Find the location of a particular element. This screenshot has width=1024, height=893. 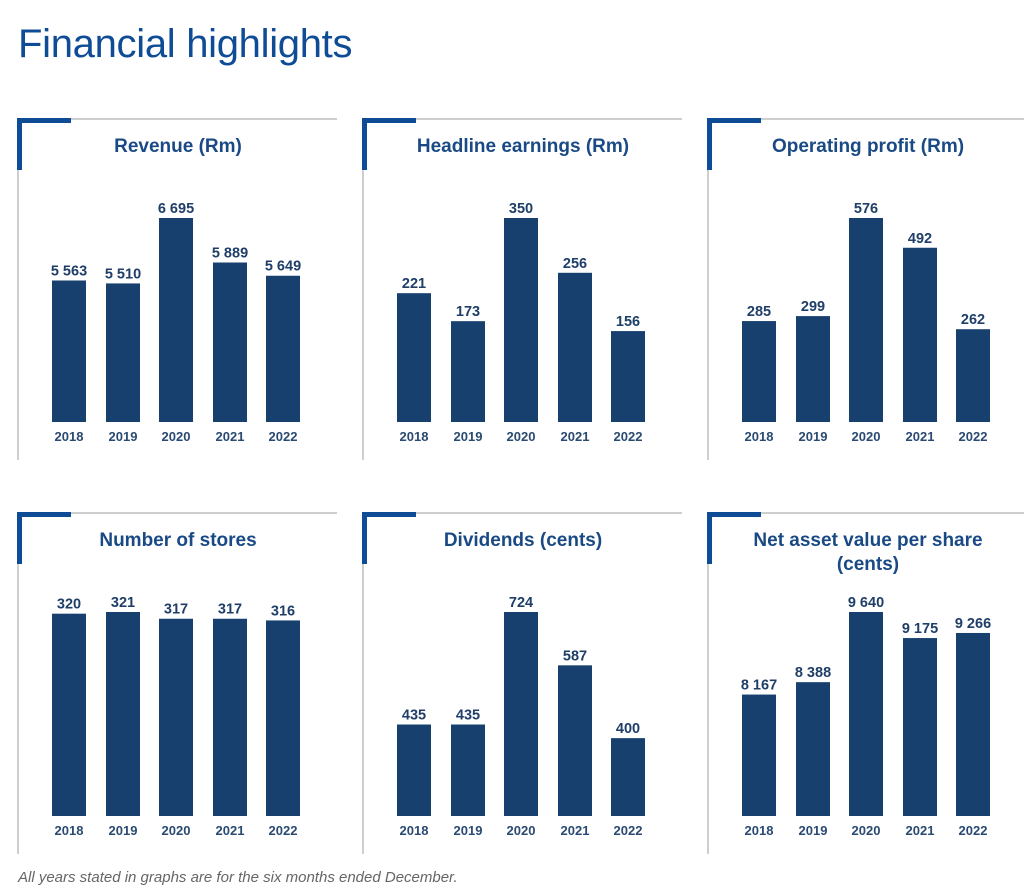

data-label-2021: 5 889 is located at coordinates (230, 253).